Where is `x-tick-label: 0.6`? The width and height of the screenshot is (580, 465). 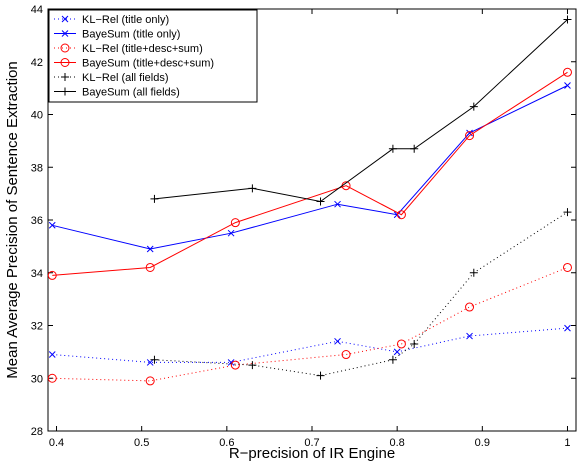
x-tick-label: 0.6 is located at coordinates (226, 443).